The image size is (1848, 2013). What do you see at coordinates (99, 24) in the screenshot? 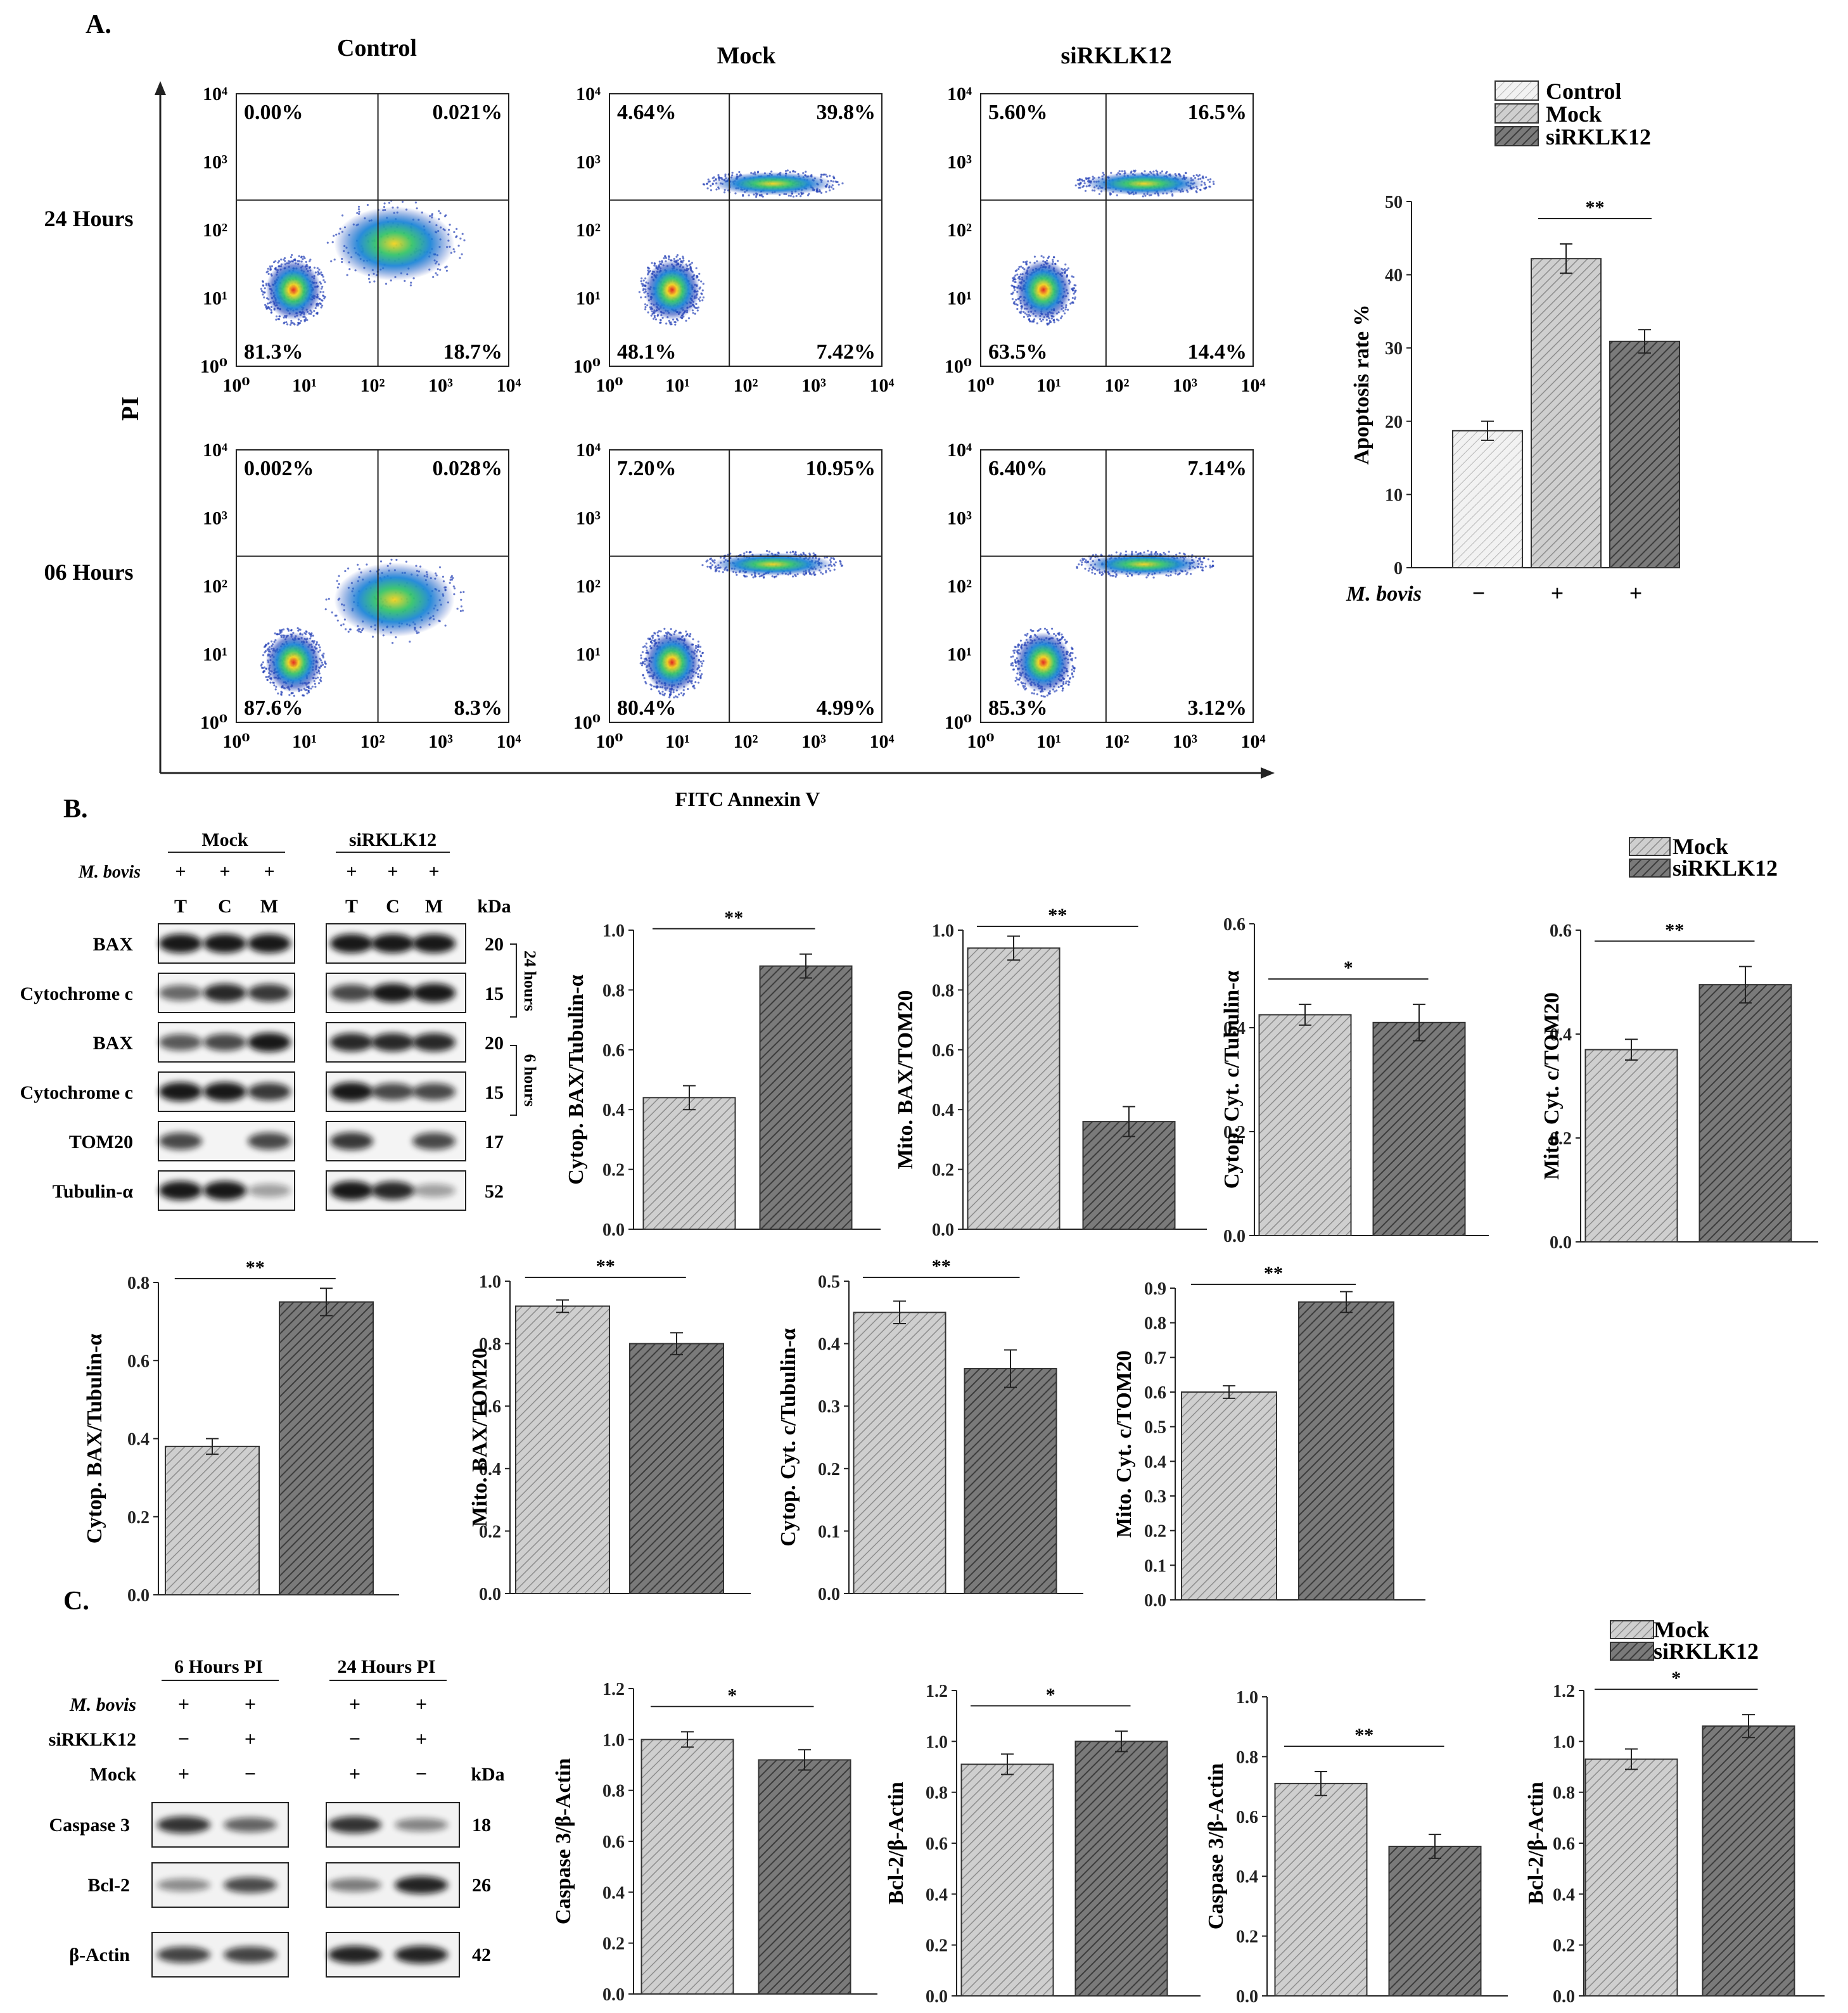
I see `panel-label-a: A.` at bounding box center [99, 24].